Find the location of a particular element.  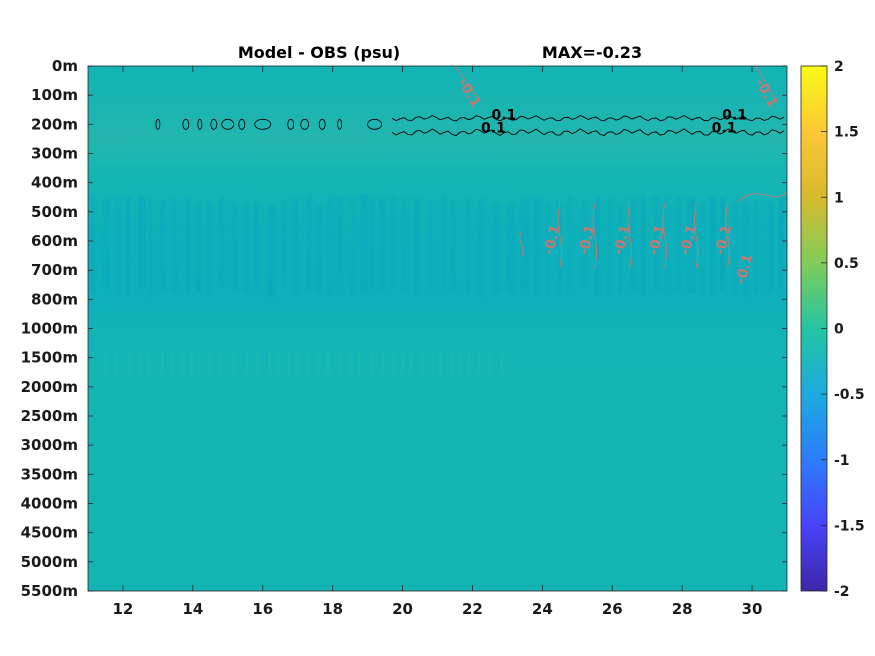

x-tick-label: 14 is located at coordinates (192, 609).